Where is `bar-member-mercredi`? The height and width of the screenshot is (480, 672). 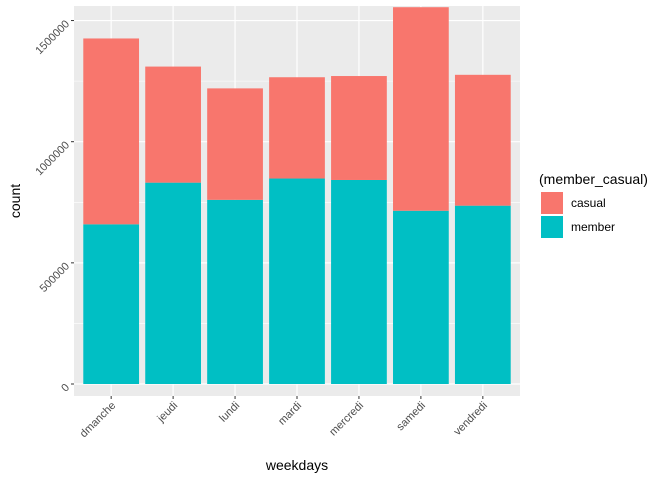
bar-member-mercredi is located at coordinates (359, 281).